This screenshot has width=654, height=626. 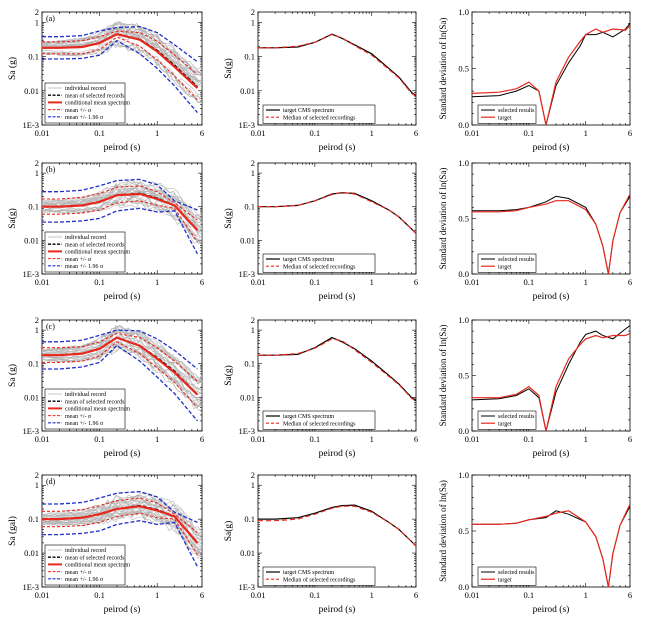 What do you see at coordinates (249, 57) in the screenshot?
I see `y-tick-label: 0.1` at bounding box center [249, 57].